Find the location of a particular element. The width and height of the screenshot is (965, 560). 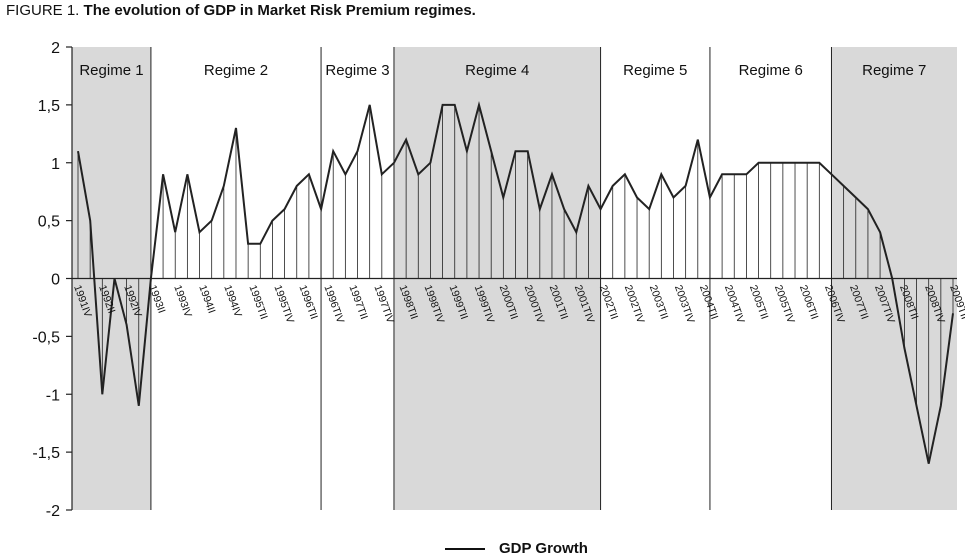

x-tick-label: 2005TII is located at coordinates (758, 302).